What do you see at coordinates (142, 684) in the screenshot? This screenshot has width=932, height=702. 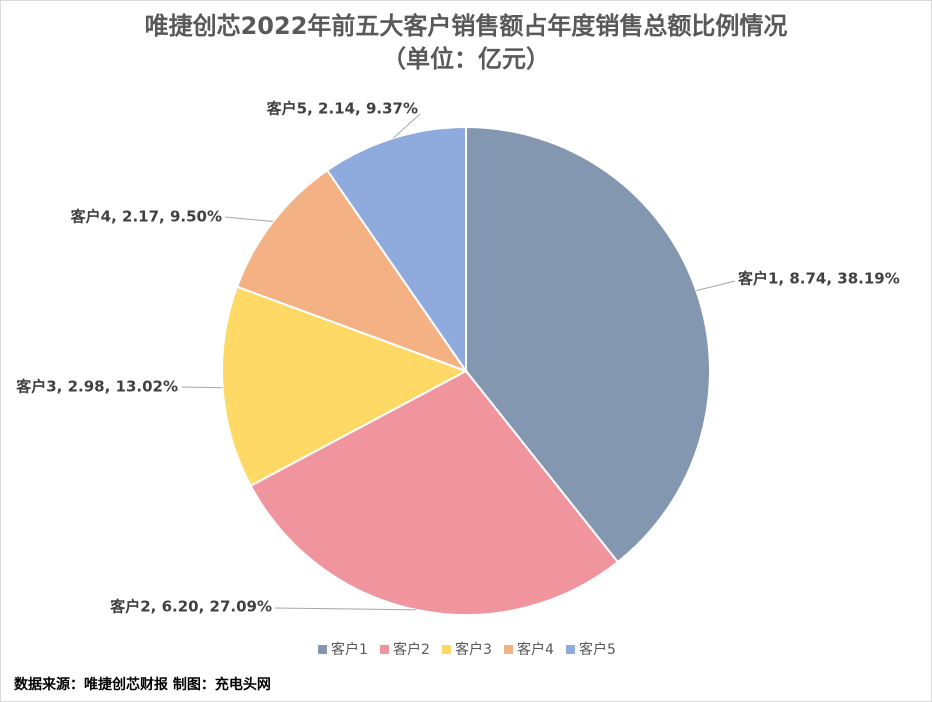 I see `source-note: 数据来源：唯捷创芯财报 制图：充电头网` at bounding box center [142, 684].